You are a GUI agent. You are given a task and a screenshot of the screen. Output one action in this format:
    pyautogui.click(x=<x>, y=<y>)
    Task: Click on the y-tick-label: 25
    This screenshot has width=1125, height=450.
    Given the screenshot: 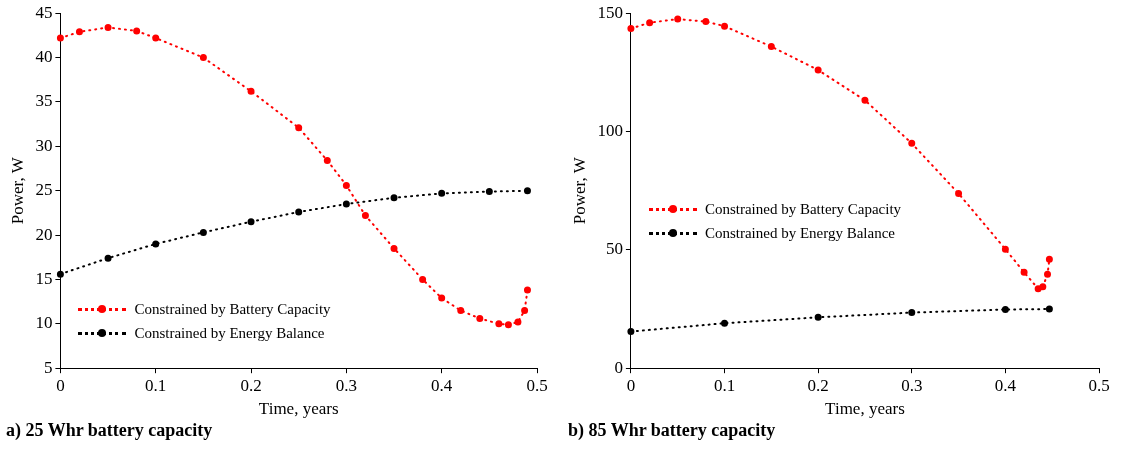 What is the action you would take?
    pyautogui.click(x=44, y=190)
    